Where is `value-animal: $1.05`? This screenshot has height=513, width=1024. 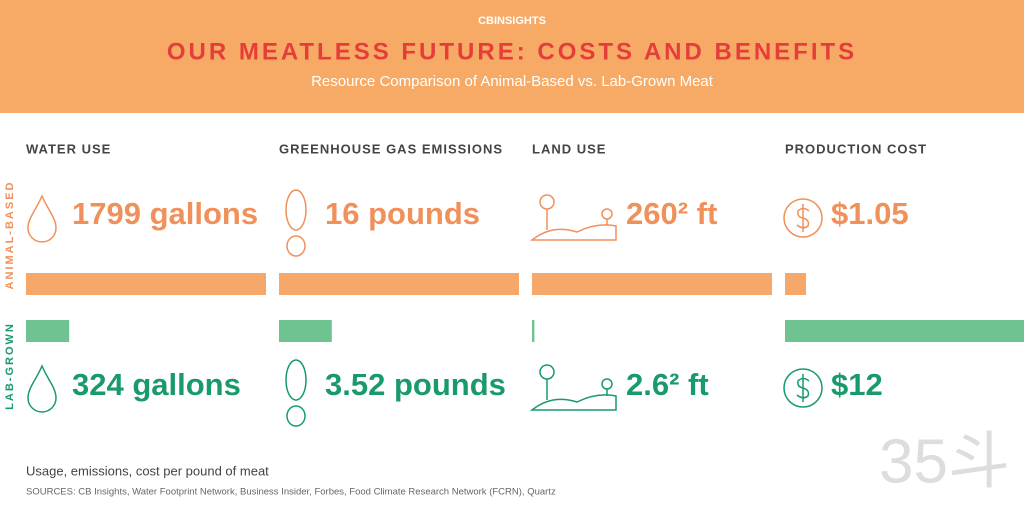
value-animal: $1.05 is located at coordinates (870, 213).